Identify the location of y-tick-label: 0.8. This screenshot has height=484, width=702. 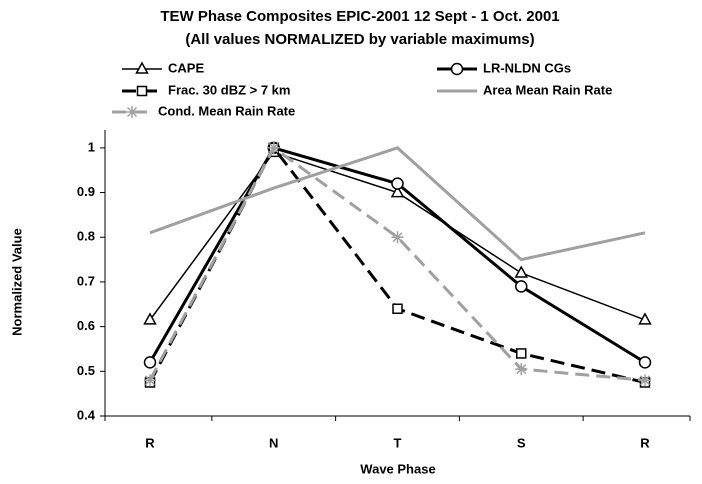
(86, 236).